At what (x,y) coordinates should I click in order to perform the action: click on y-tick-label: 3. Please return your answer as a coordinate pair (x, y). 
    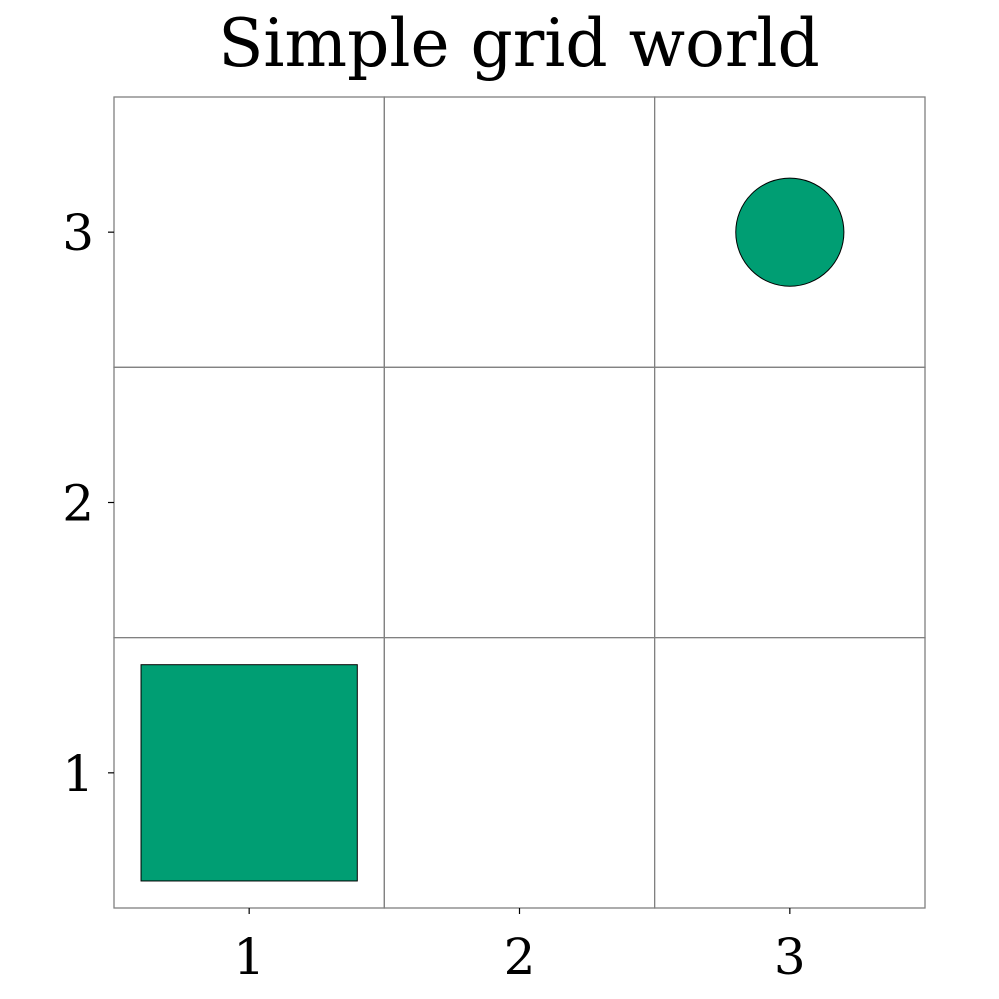
    Looking at the image, I should click on (78, 233).